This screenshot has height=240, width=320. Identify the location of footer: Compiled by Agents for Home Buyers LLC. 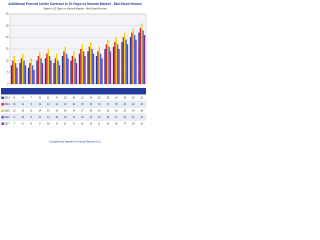
(75, 142).